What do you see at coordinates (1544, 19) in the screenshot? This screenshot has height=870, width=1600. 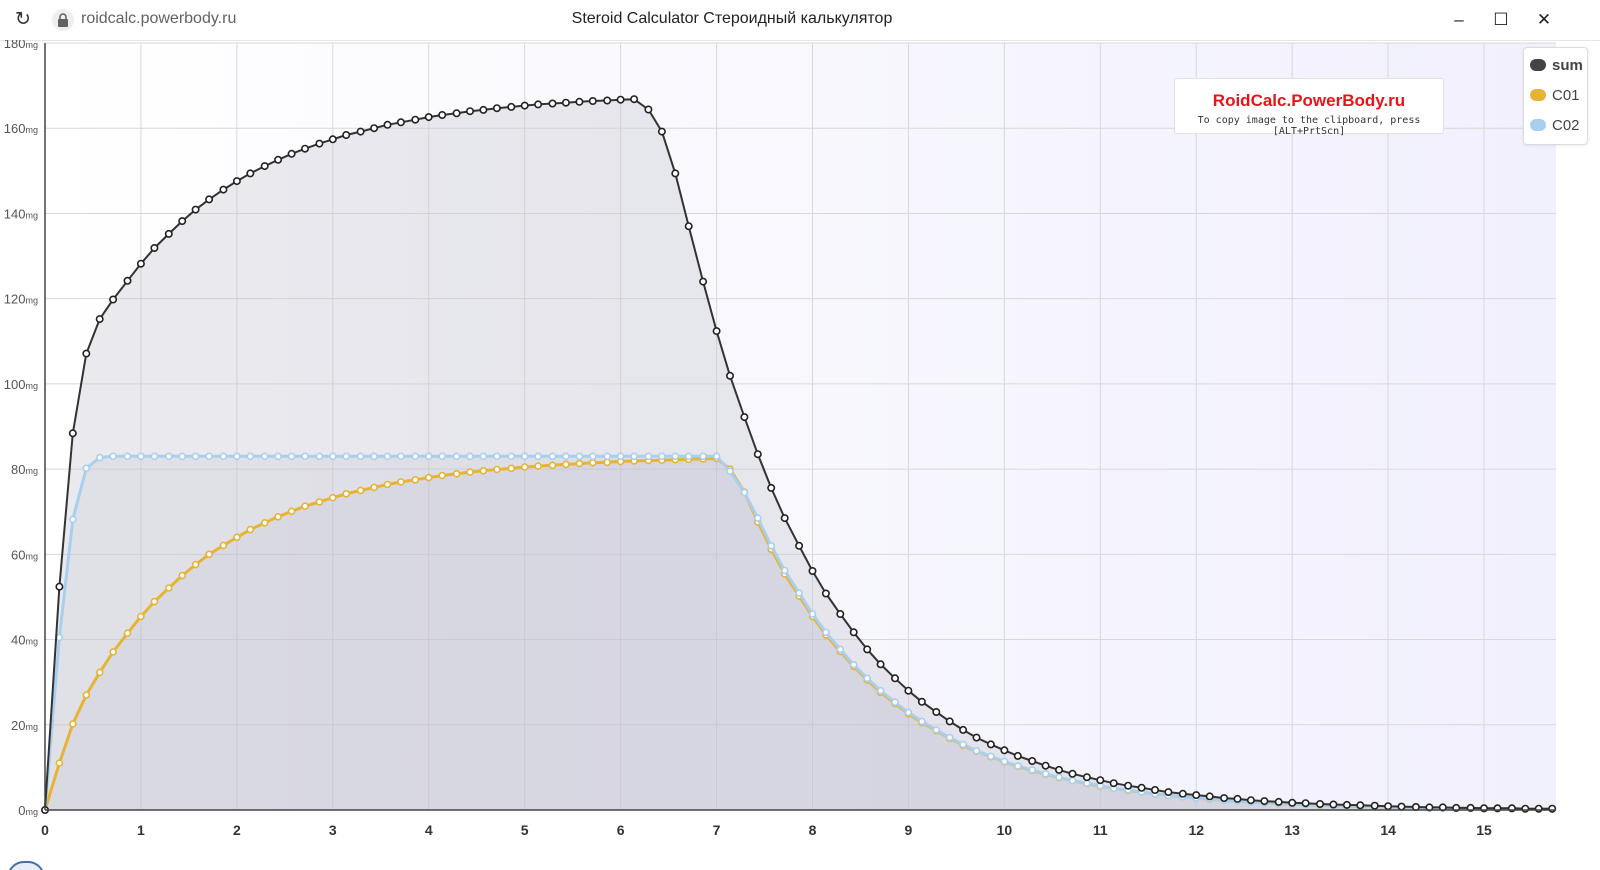 I see `close-icon: ✕` at bounding box center [1544, 19].